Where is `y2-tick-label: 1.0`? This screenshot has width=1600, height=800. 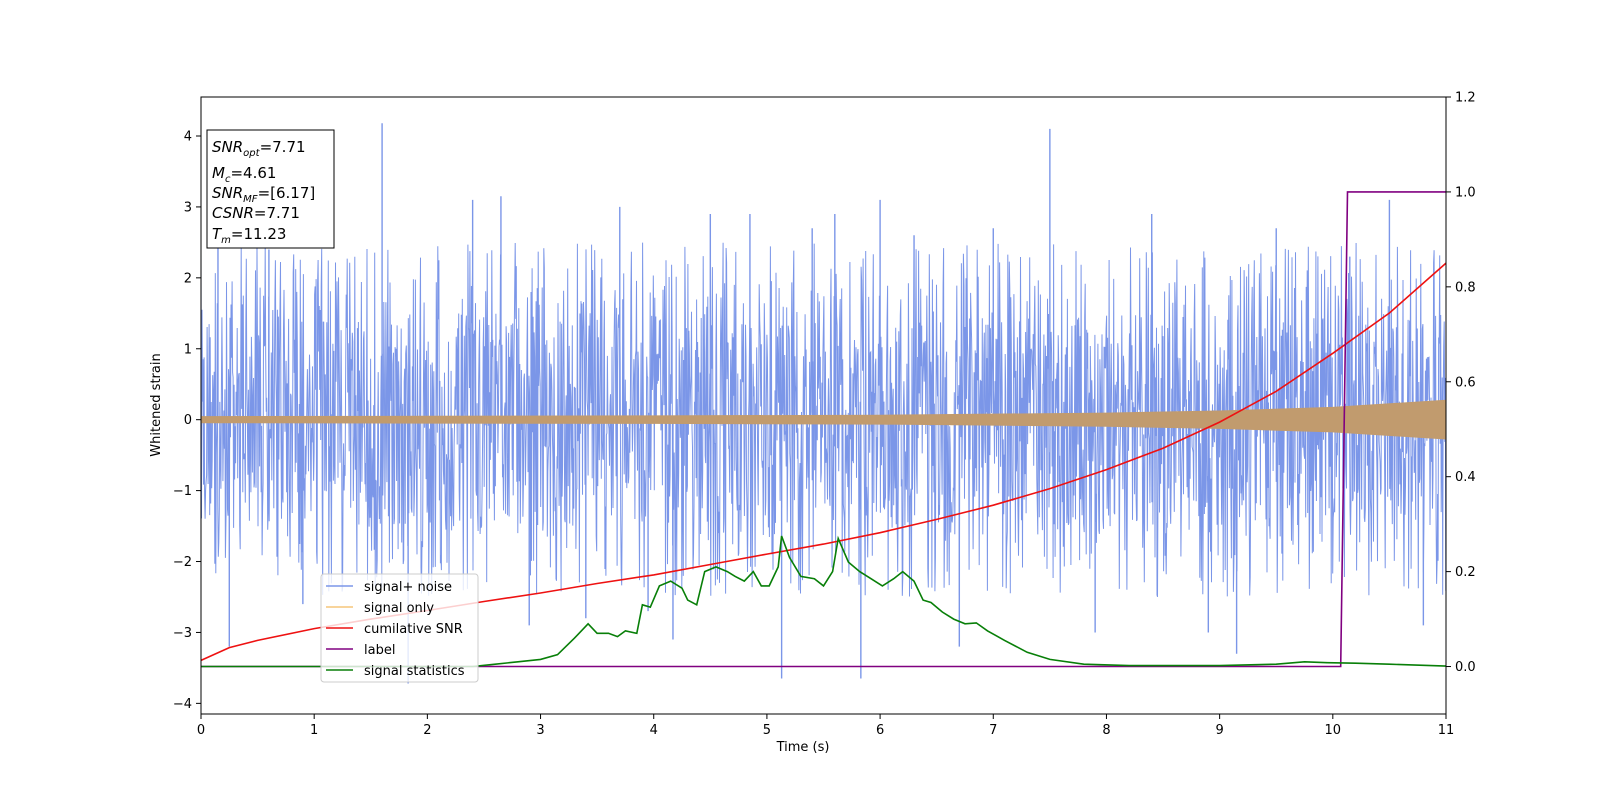 y2-tick-label: 1.0 is located at coordinates (1465, 192).